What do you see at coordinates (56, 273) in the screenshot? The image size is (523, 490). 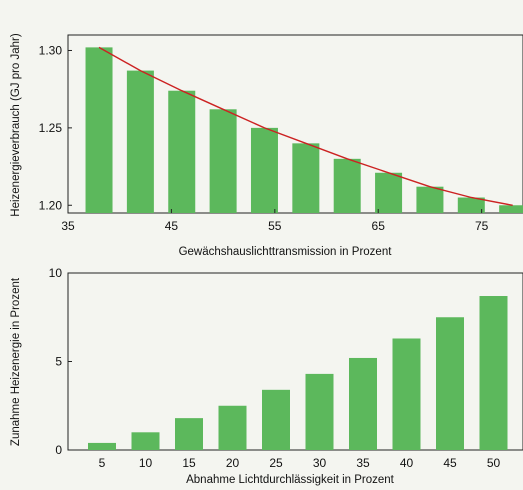 I see `bottom-y-tick-label-10: 10` at bounding box center [56, 273].